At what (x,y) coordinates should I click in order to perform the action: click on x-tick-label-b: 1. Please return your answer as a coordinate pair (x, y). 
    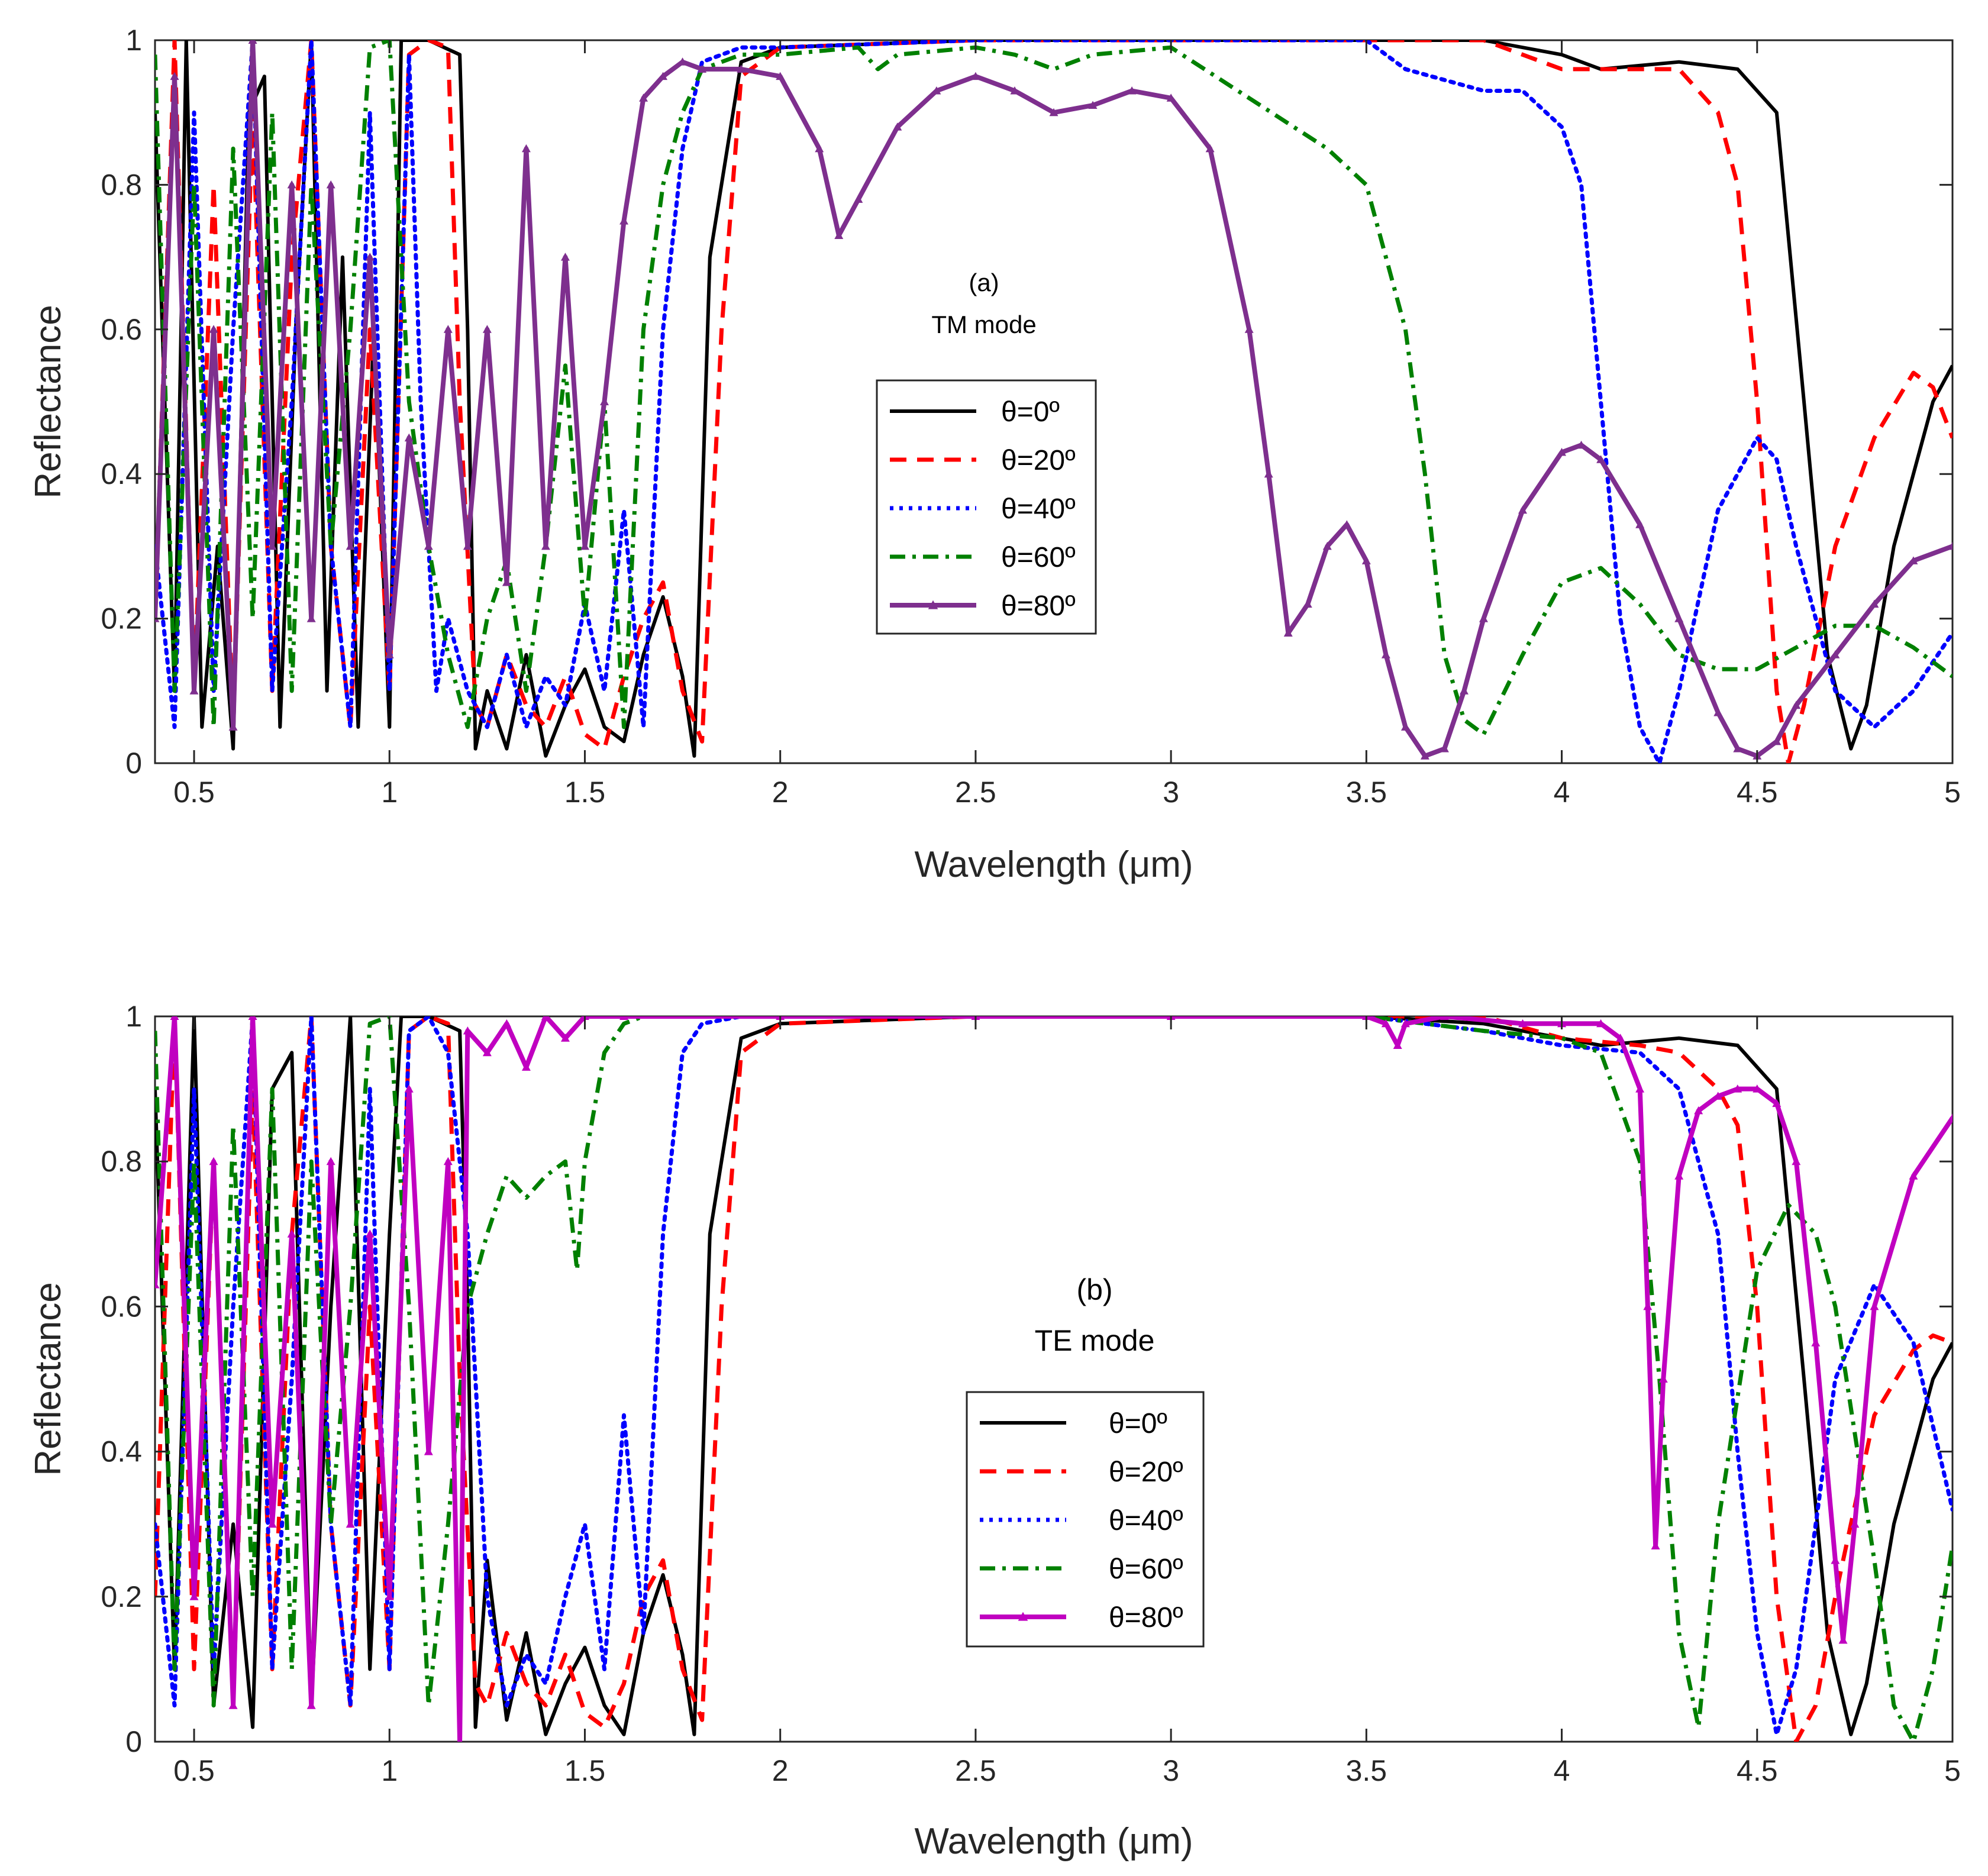
    Looking at the image, I should click on (389, 1771).